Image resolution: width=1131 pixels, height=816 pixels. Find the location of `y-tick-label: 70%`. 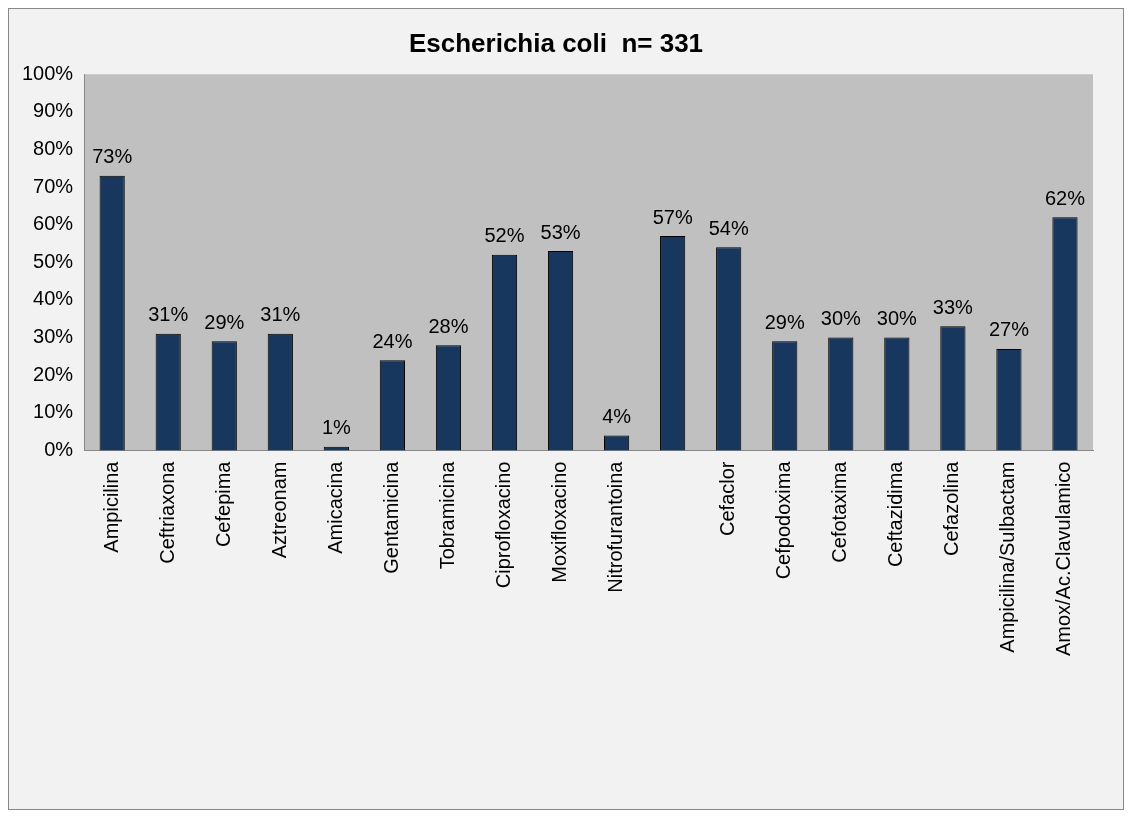

y-tick-label: 70% is located at coordinates (53, 185).